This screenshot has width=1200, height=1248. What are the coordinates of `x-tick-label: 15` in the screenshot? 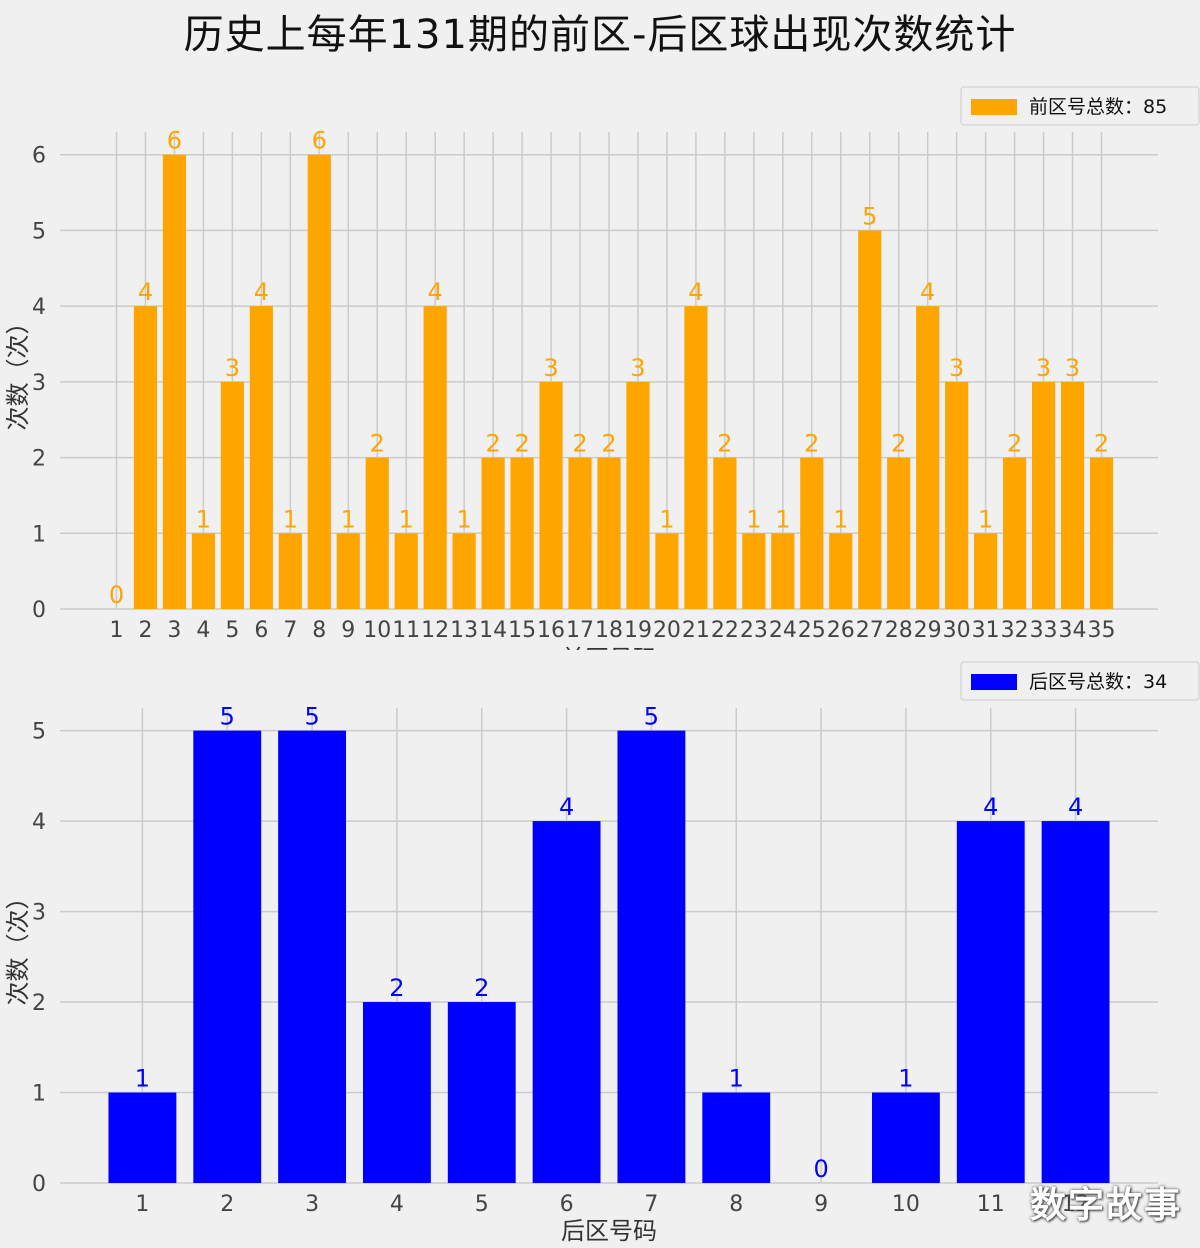 It's located at (522, 630).